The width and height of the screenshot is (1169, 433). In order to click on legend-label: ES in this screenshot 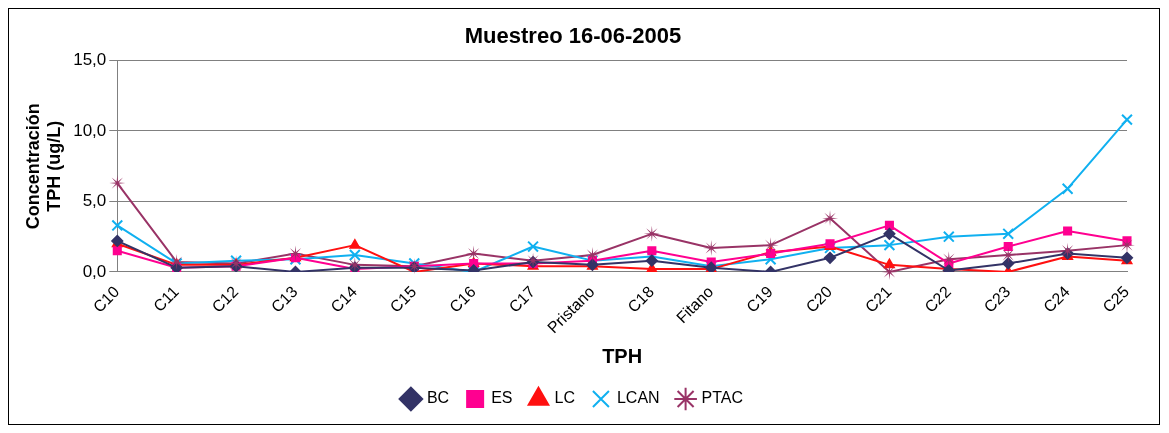, I will do `click(502, 398)`.